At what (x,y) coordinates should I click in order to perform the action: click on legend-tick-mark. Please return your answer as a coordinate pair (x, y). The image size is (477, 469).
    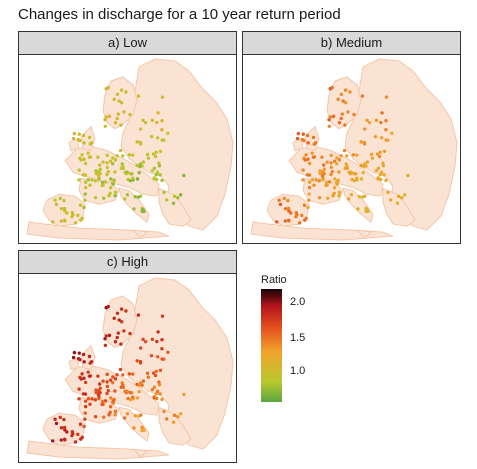
    Looking at the image, I should click on (284, 302).